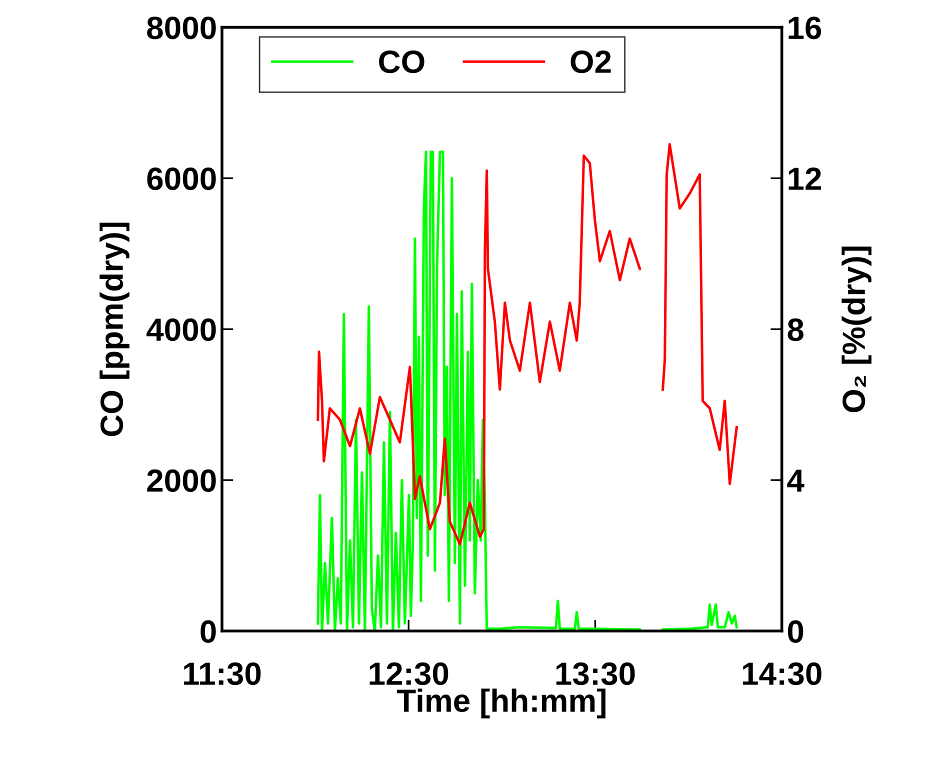 The height and width of the screenshot is (780, 943). Describe the element at coordinates (409, 674) in the screenshot. I see `x-tick-label: 12:30` at that location.